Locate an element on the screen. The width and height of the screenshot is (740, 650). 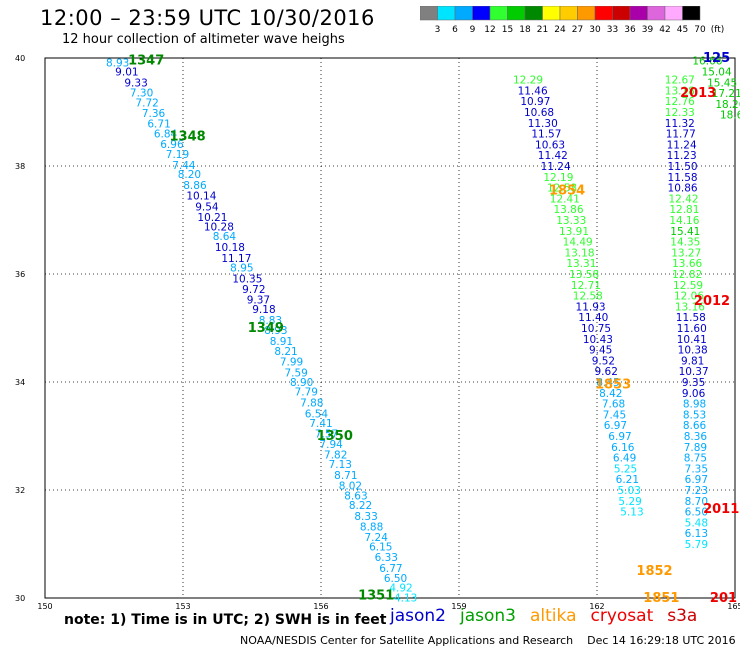
swh-value-label: 6.77 is located at coordinates (390, 569).